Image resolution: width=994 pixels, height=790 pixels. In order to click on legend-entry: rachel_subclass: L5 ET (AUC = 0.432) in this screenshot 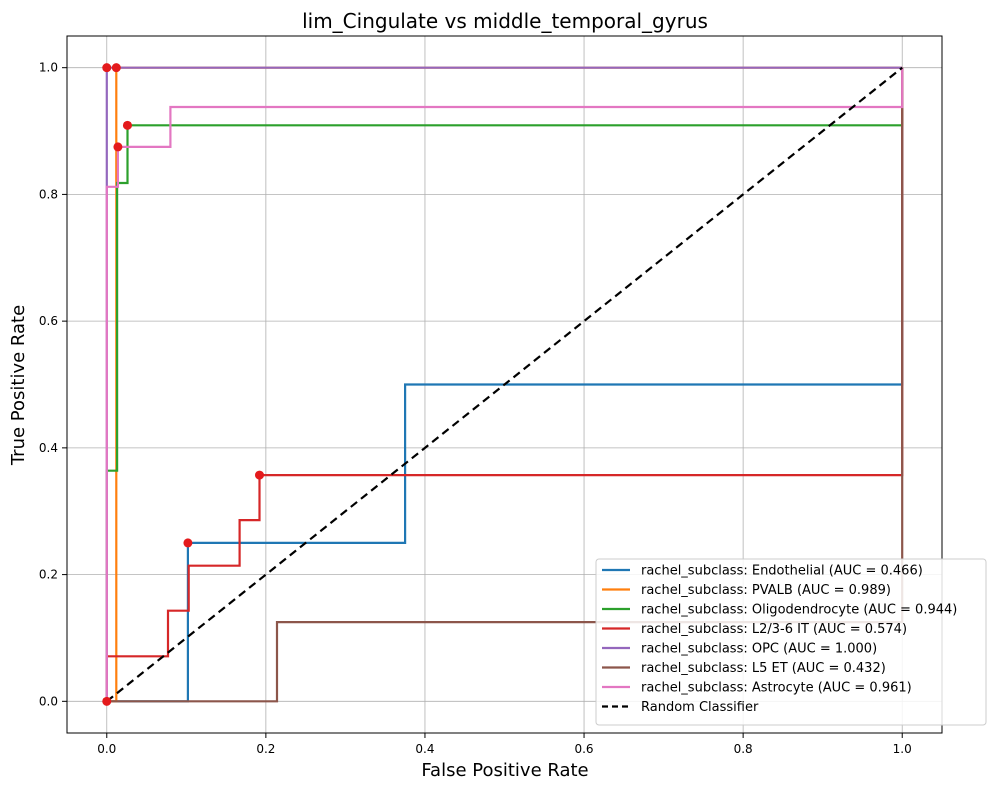, I will do `click(763, 668)`.